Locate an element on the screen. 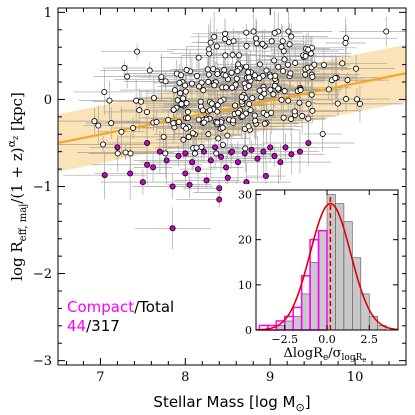 Image resolution: width=415 pixels, height=415 pixels. compact-points is located at coordinates (206, 185).